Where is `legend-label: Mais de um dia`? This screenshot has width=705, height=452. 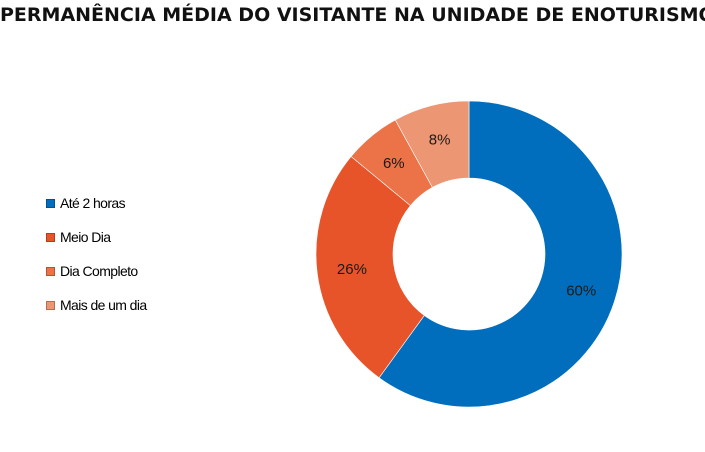
legend-label: Mais de um dia is located at coordinates (103, 305).